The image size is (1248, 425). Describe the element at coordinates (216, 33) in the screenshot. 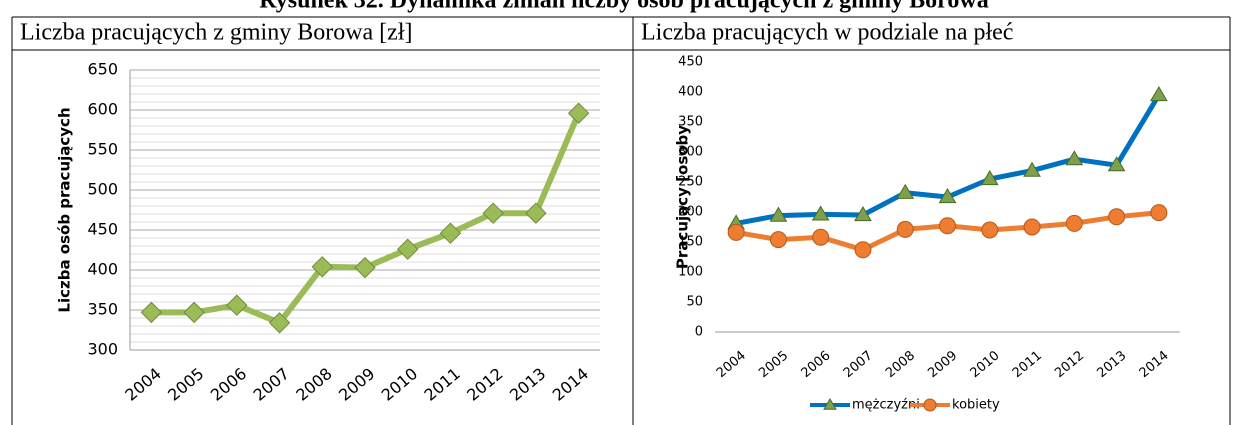

I see `chart-title: Liczba pracujących z gminy Borowa [zł]` at that location.